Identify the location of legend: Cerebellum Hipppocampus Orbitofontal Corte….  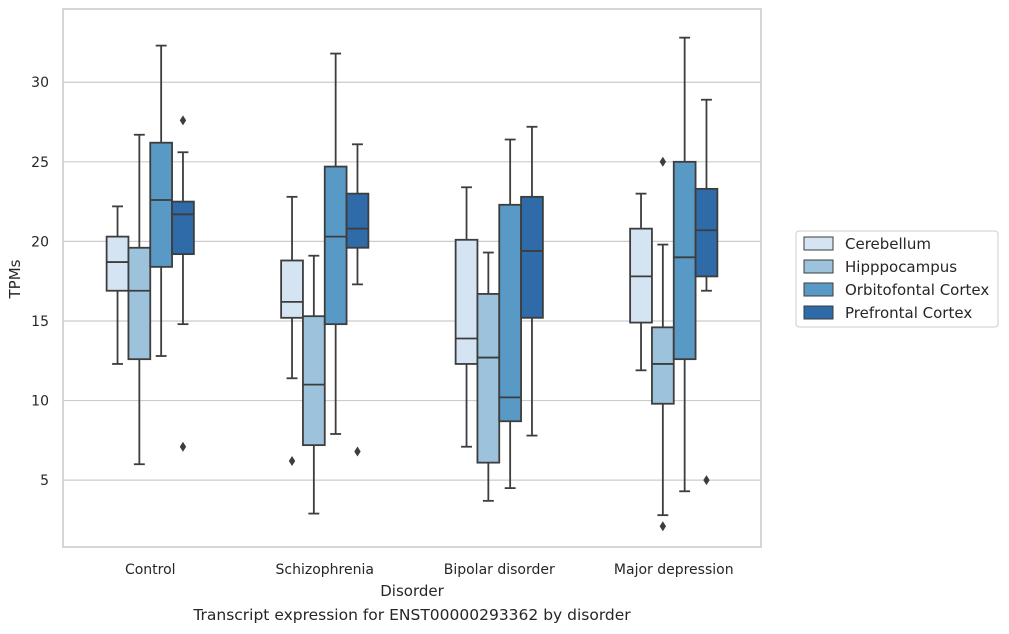
(897, 279).